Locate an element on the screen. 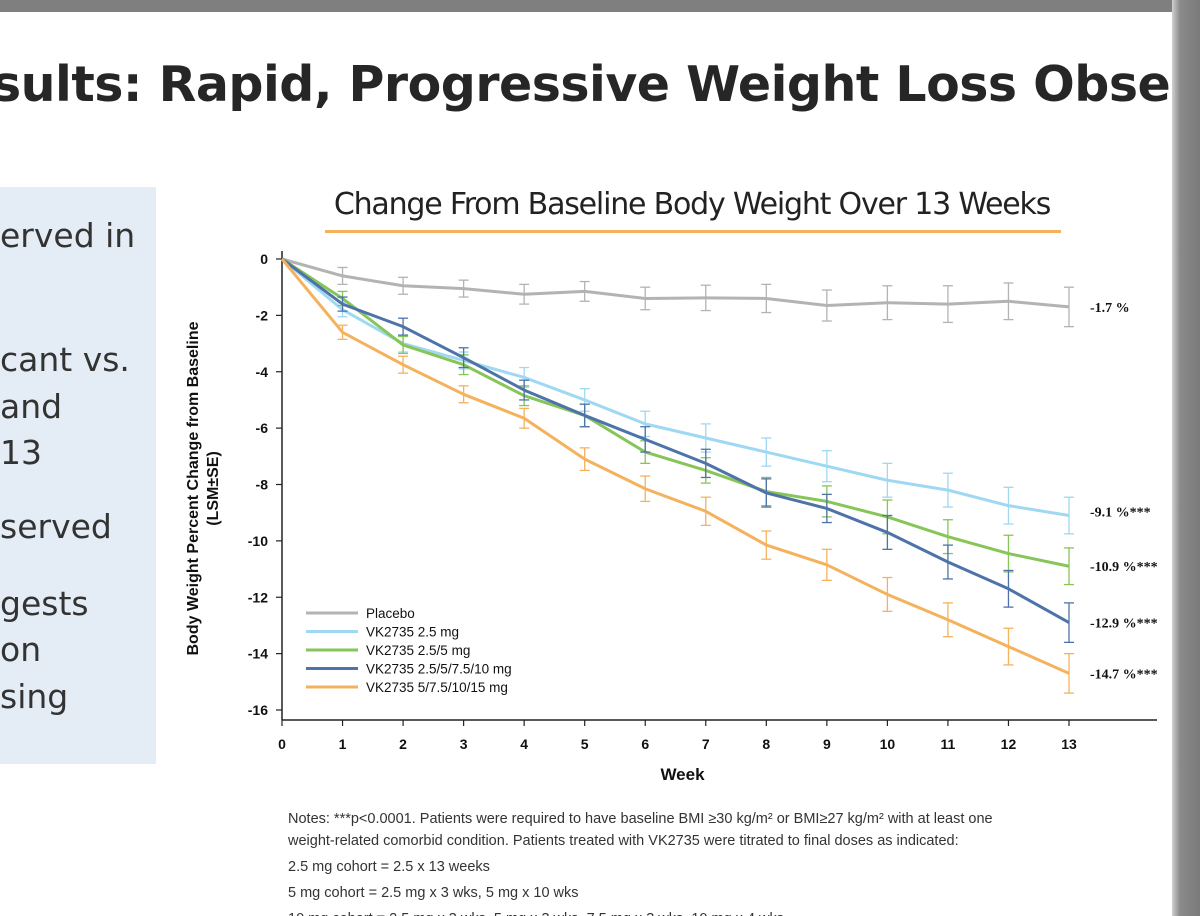 The height and width of the screenshot is (916, 1200). x-tick-label: 2 is located at coordinates (403, 744).